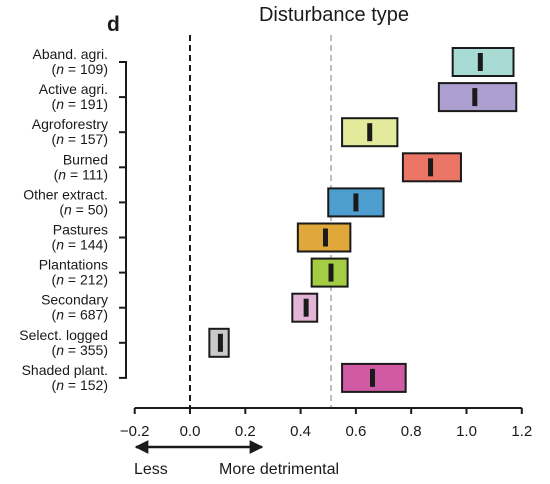 This screenshot has width=550, height=484. Describe the element at coordinates (73, 96) in the screenshot. I see `category-label: Active agri. (n = 191)` at that location.